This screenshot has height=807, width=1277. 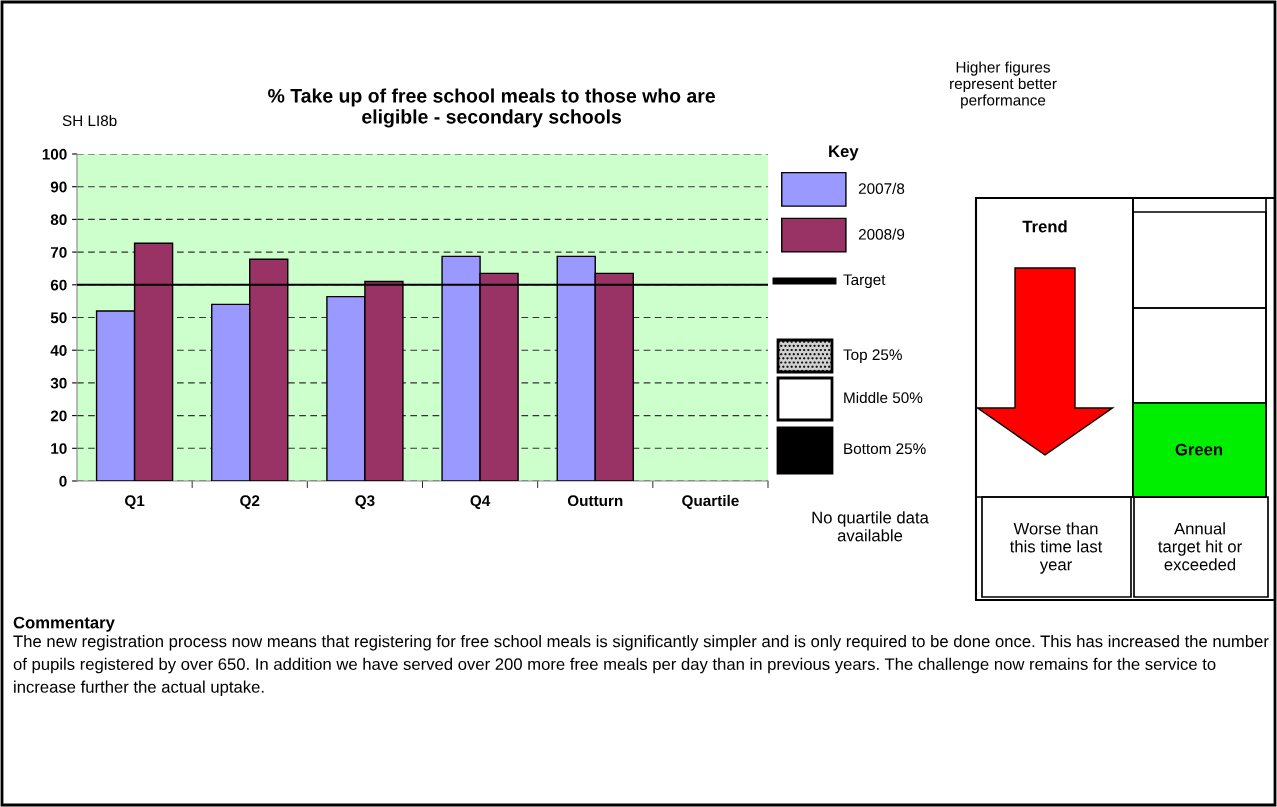 What do you see at coordinates (480, 502) in the screenshot?
I see `x-tick-label: Q4` at bounding box center [480, 502].